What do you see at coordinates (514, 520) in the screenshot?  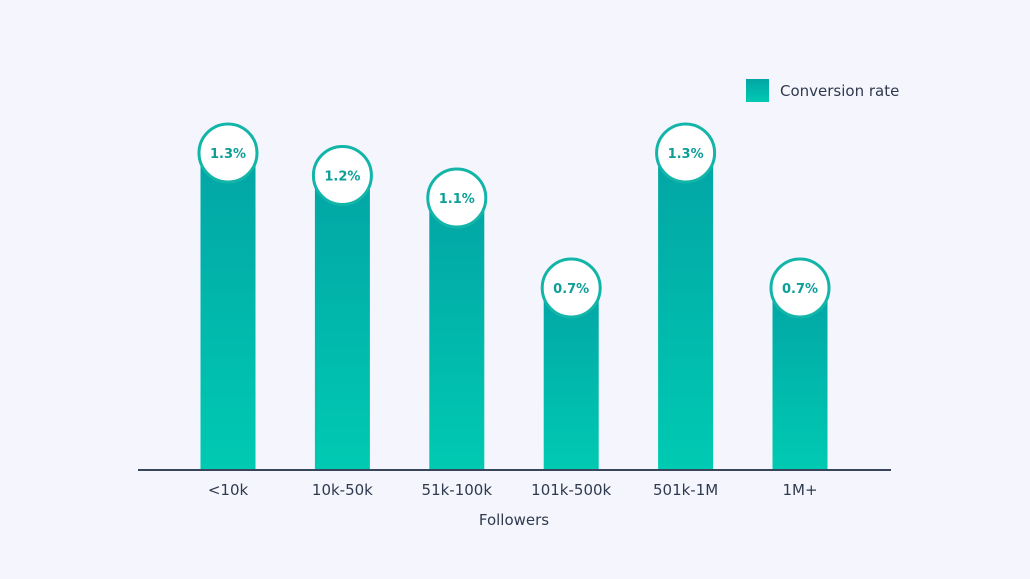 I see `x-axis-title: Followers` at bounding box center [514, 520].